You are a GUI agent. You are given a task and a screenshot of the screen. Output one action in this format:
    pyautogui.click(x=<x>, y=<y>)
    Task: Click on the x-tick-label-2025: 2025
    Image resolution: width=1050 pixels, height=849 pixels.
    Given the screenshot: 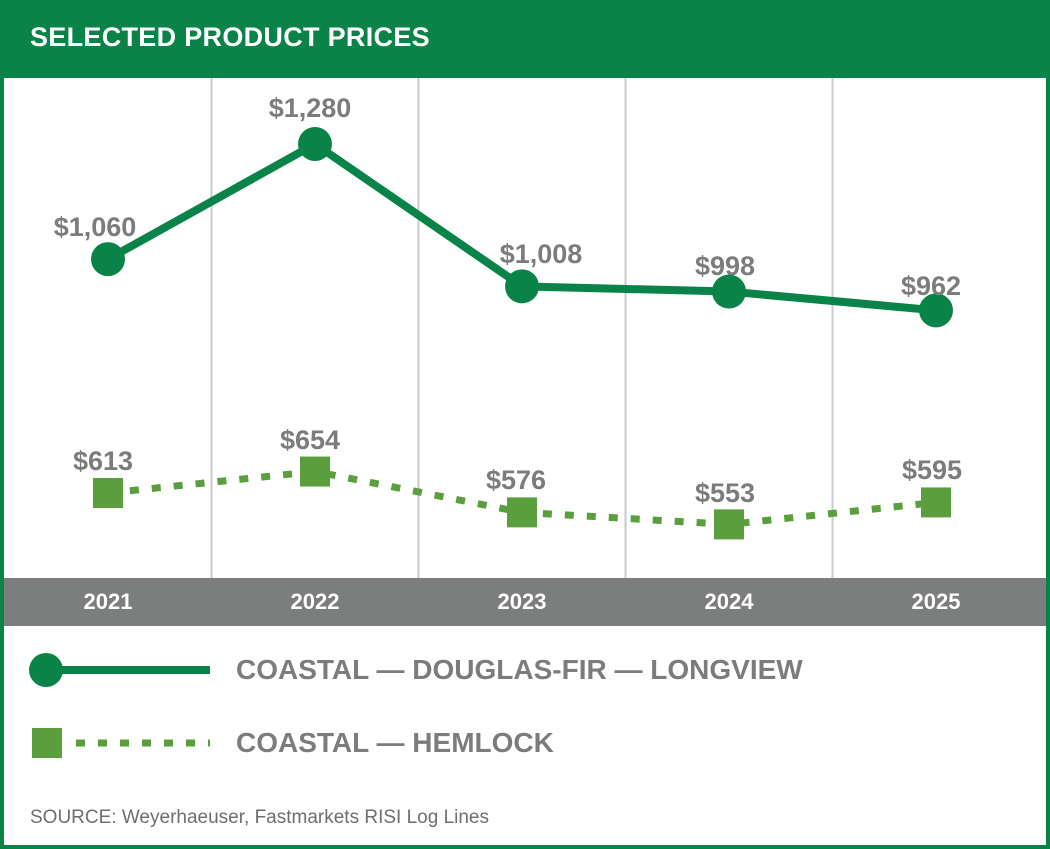 What is the action you would take?
    pyautogui.click(x=936, y=601)
    